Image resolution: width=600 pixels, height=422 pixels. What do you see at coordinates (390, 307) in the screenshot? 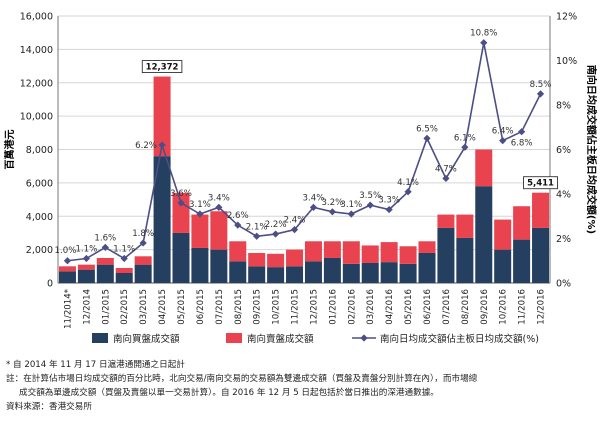
I see `x-tick-label: 04/2016` at bounding box center [390, 307].